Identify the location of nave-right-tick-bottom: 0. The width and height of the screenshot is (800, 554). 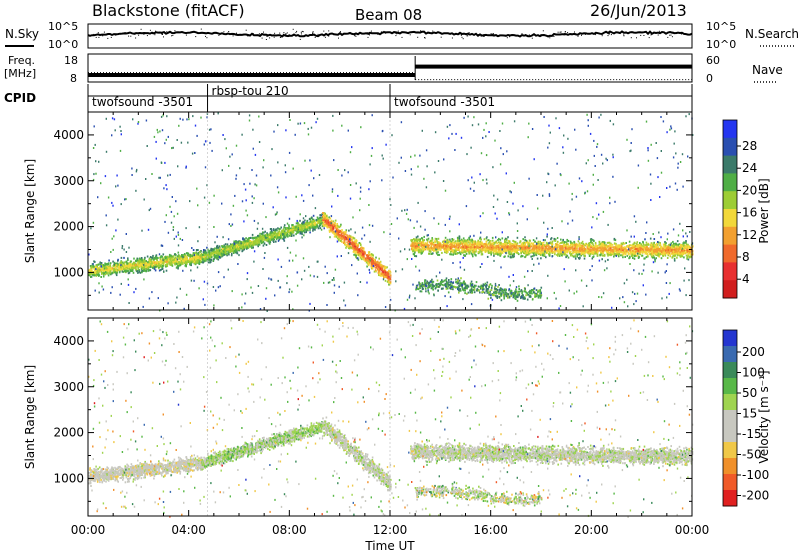
(709, 78).